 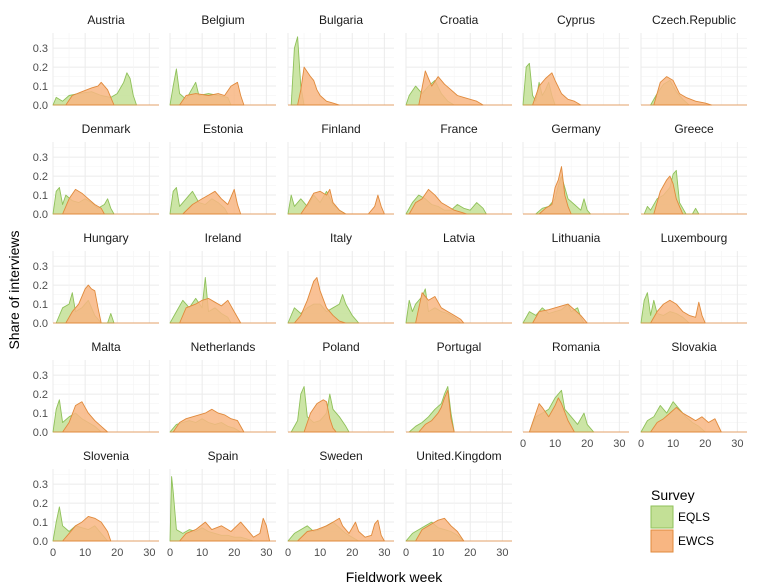 What do you see at coordinates (222, 168) in the screenshot?
I see `panel-estonia: Estonia` at bounding box center [222, 168].